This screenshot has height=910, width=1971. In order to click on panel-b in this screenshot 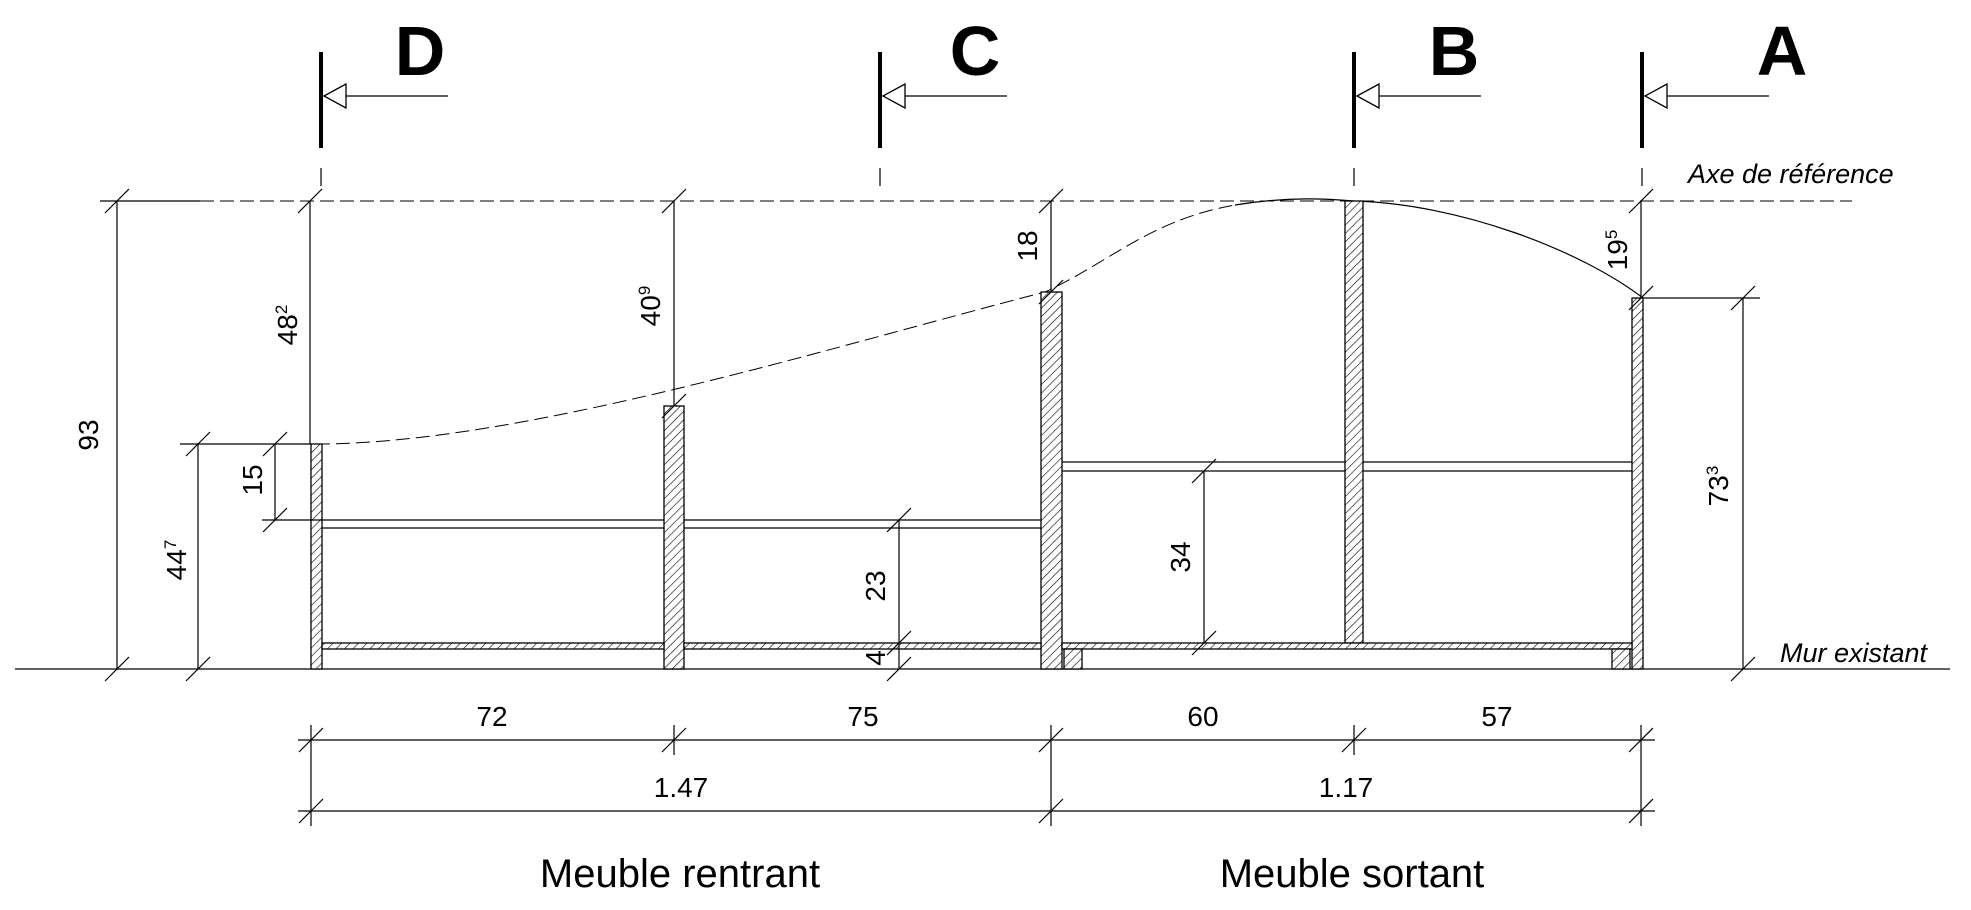, I will do `click(1354, 422)`.